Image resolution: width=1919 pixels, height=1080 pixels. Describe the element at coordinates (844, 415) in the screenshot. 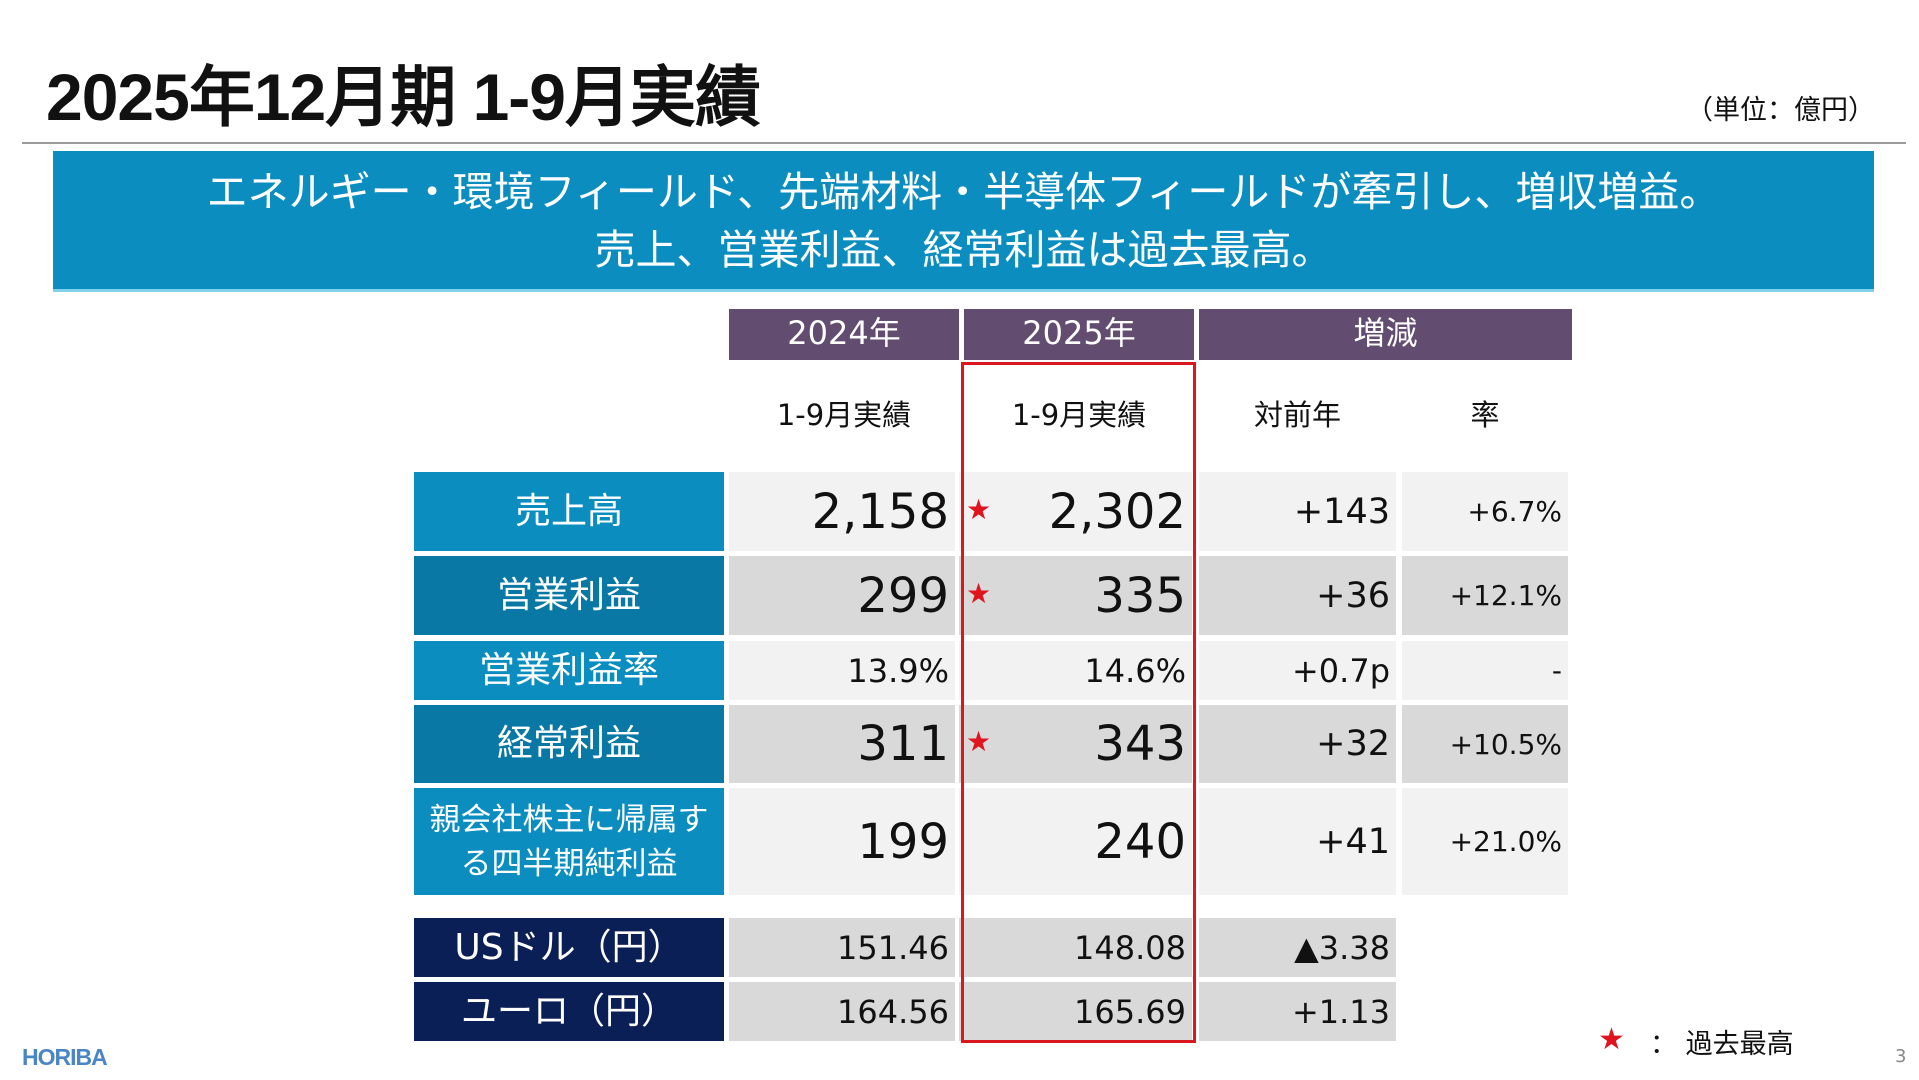

I see `subheader-2024: 1-9月実績` at that location.